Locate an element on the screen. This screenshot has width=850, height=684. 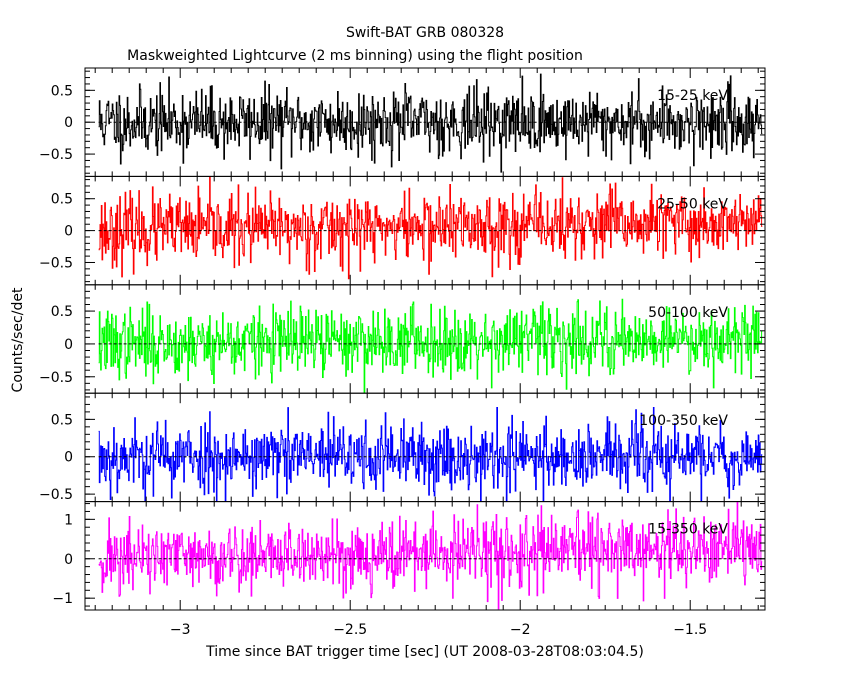
panel-frame is located at coordinates (425, 556).